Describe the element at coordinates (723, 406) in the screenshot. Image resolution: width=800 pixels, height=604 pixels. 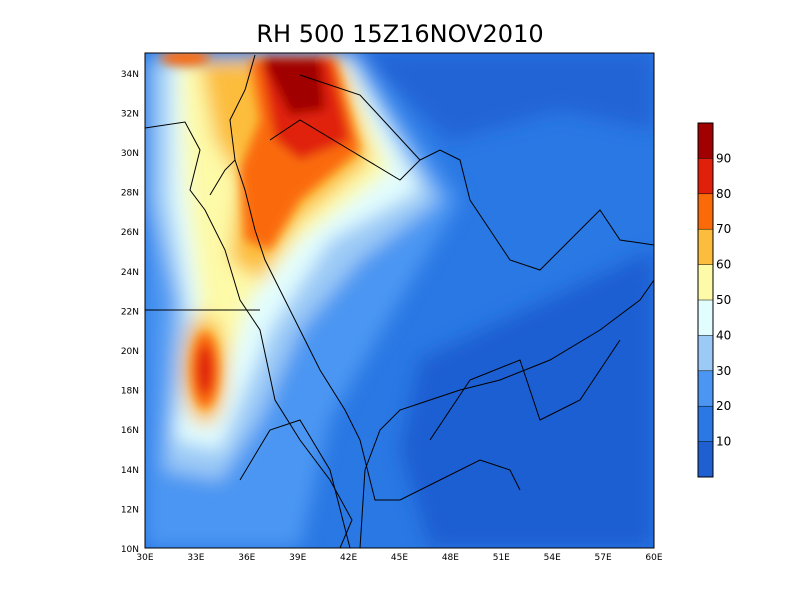
I see `colorbar-label: 20` at that location.